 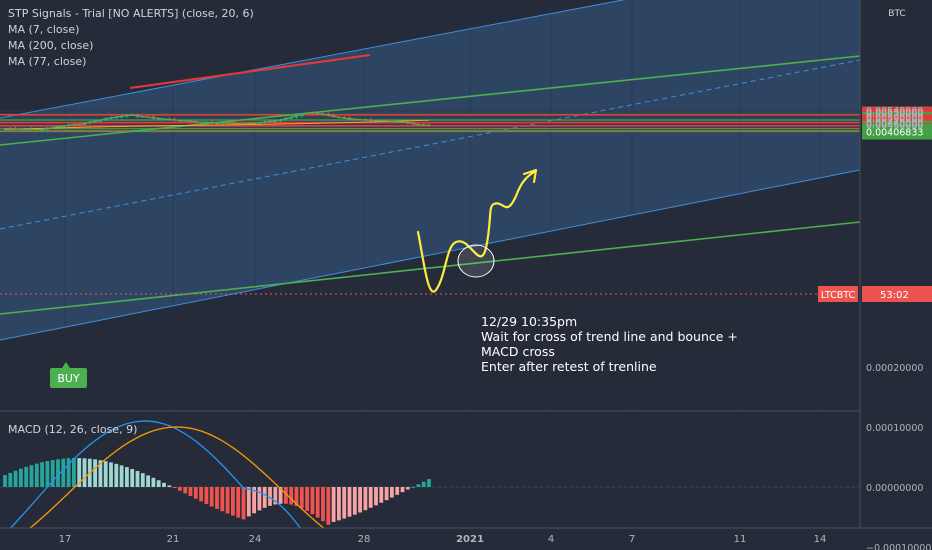 I want to click on level-tag, so click(x=897, y=131).